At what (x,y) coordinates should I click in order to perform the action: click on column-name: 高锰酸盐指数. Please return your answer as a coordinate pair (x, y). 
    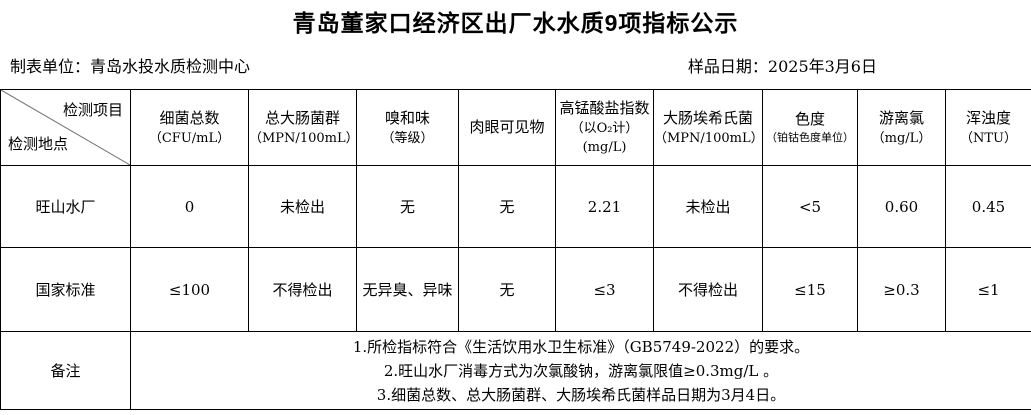
    Looking at the image, I should click on (604, 108).